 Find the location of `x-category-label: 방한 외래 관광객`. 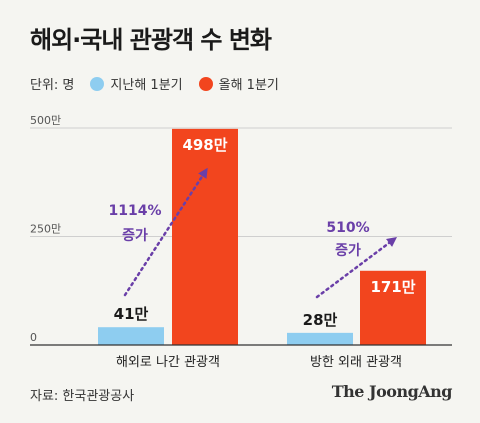

x-category-label: 방한 외래 관광객 is located at coordinates (356, 362).